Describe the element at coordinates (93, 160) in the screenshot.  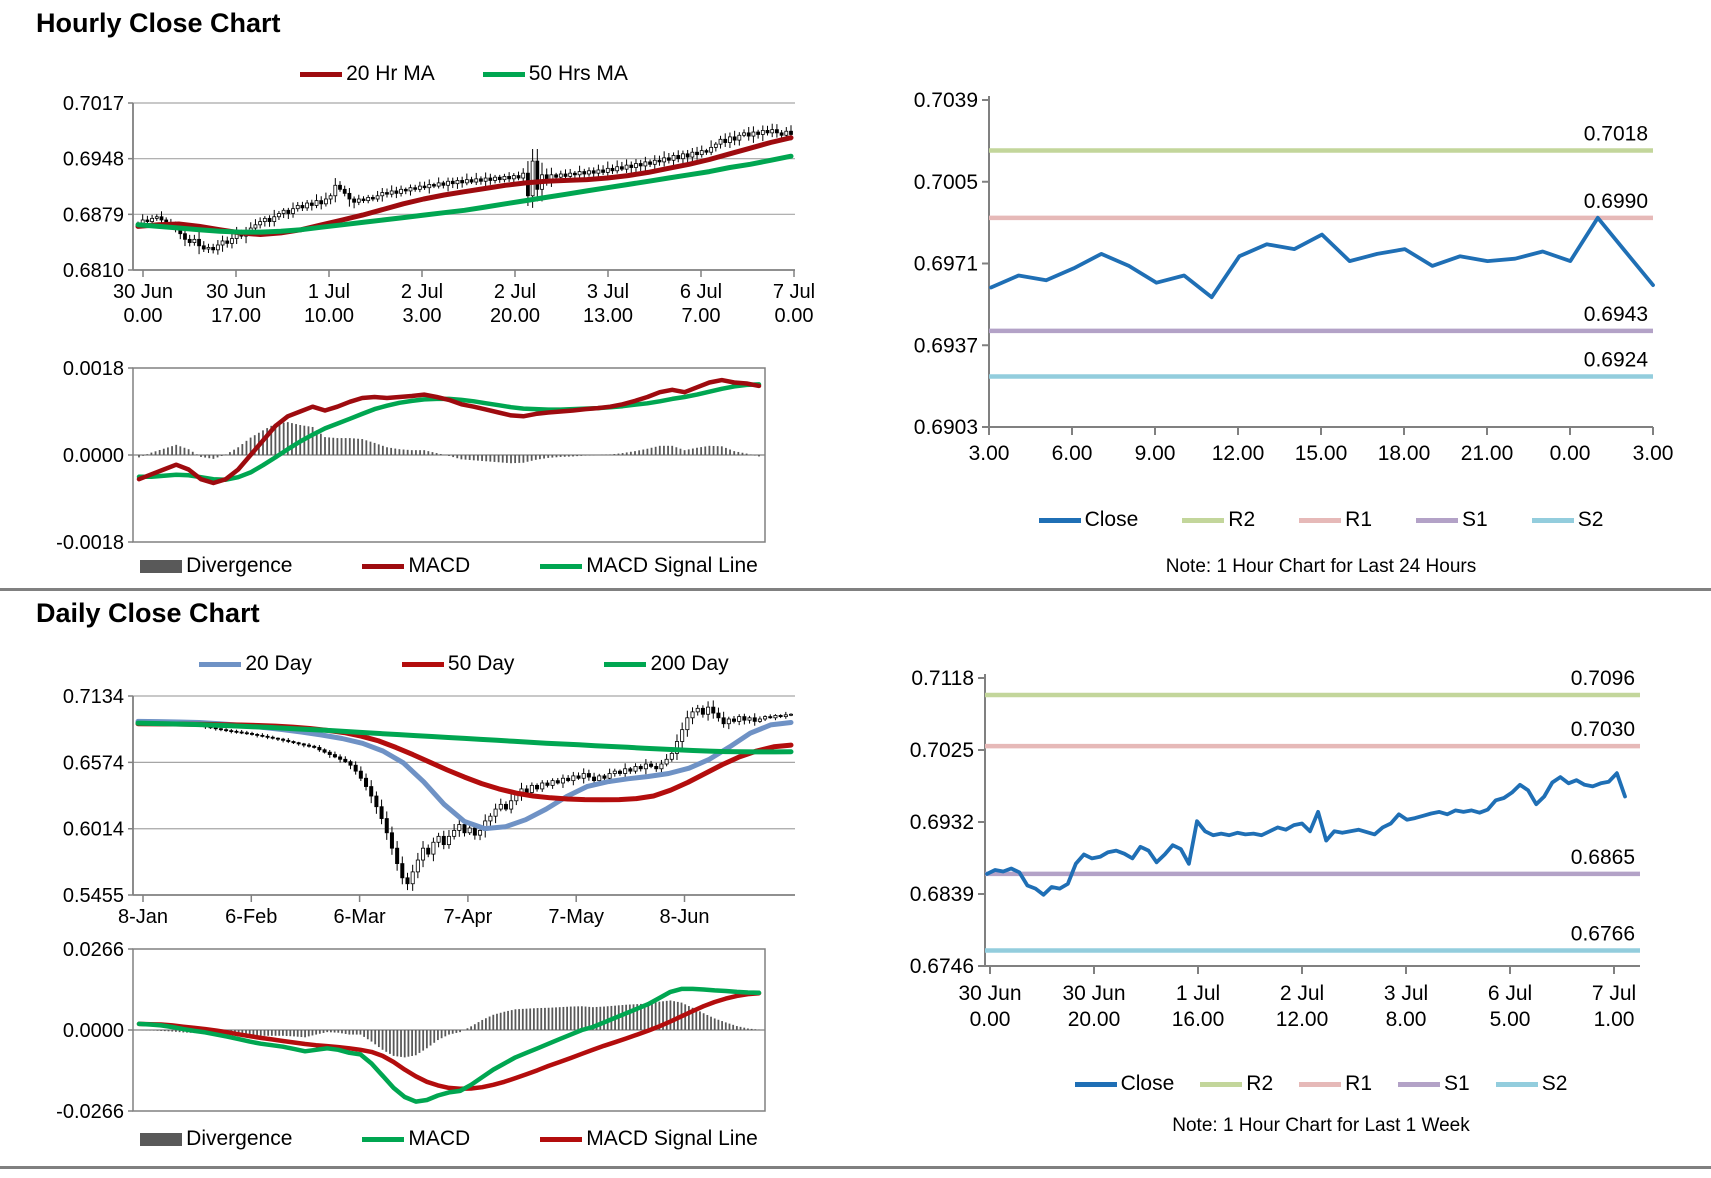
I see `svg-text: 0.6948` at that location.